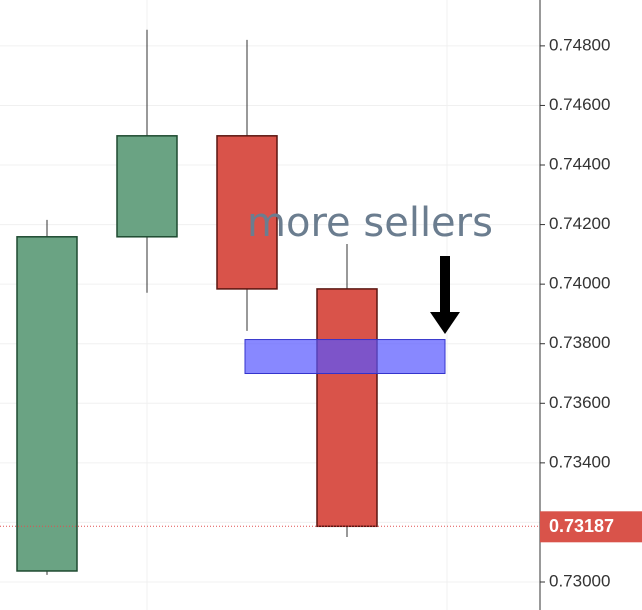 Image resolution: width=642 pixels, height=610 pixels. I want to click on zone, so click(345, 357).